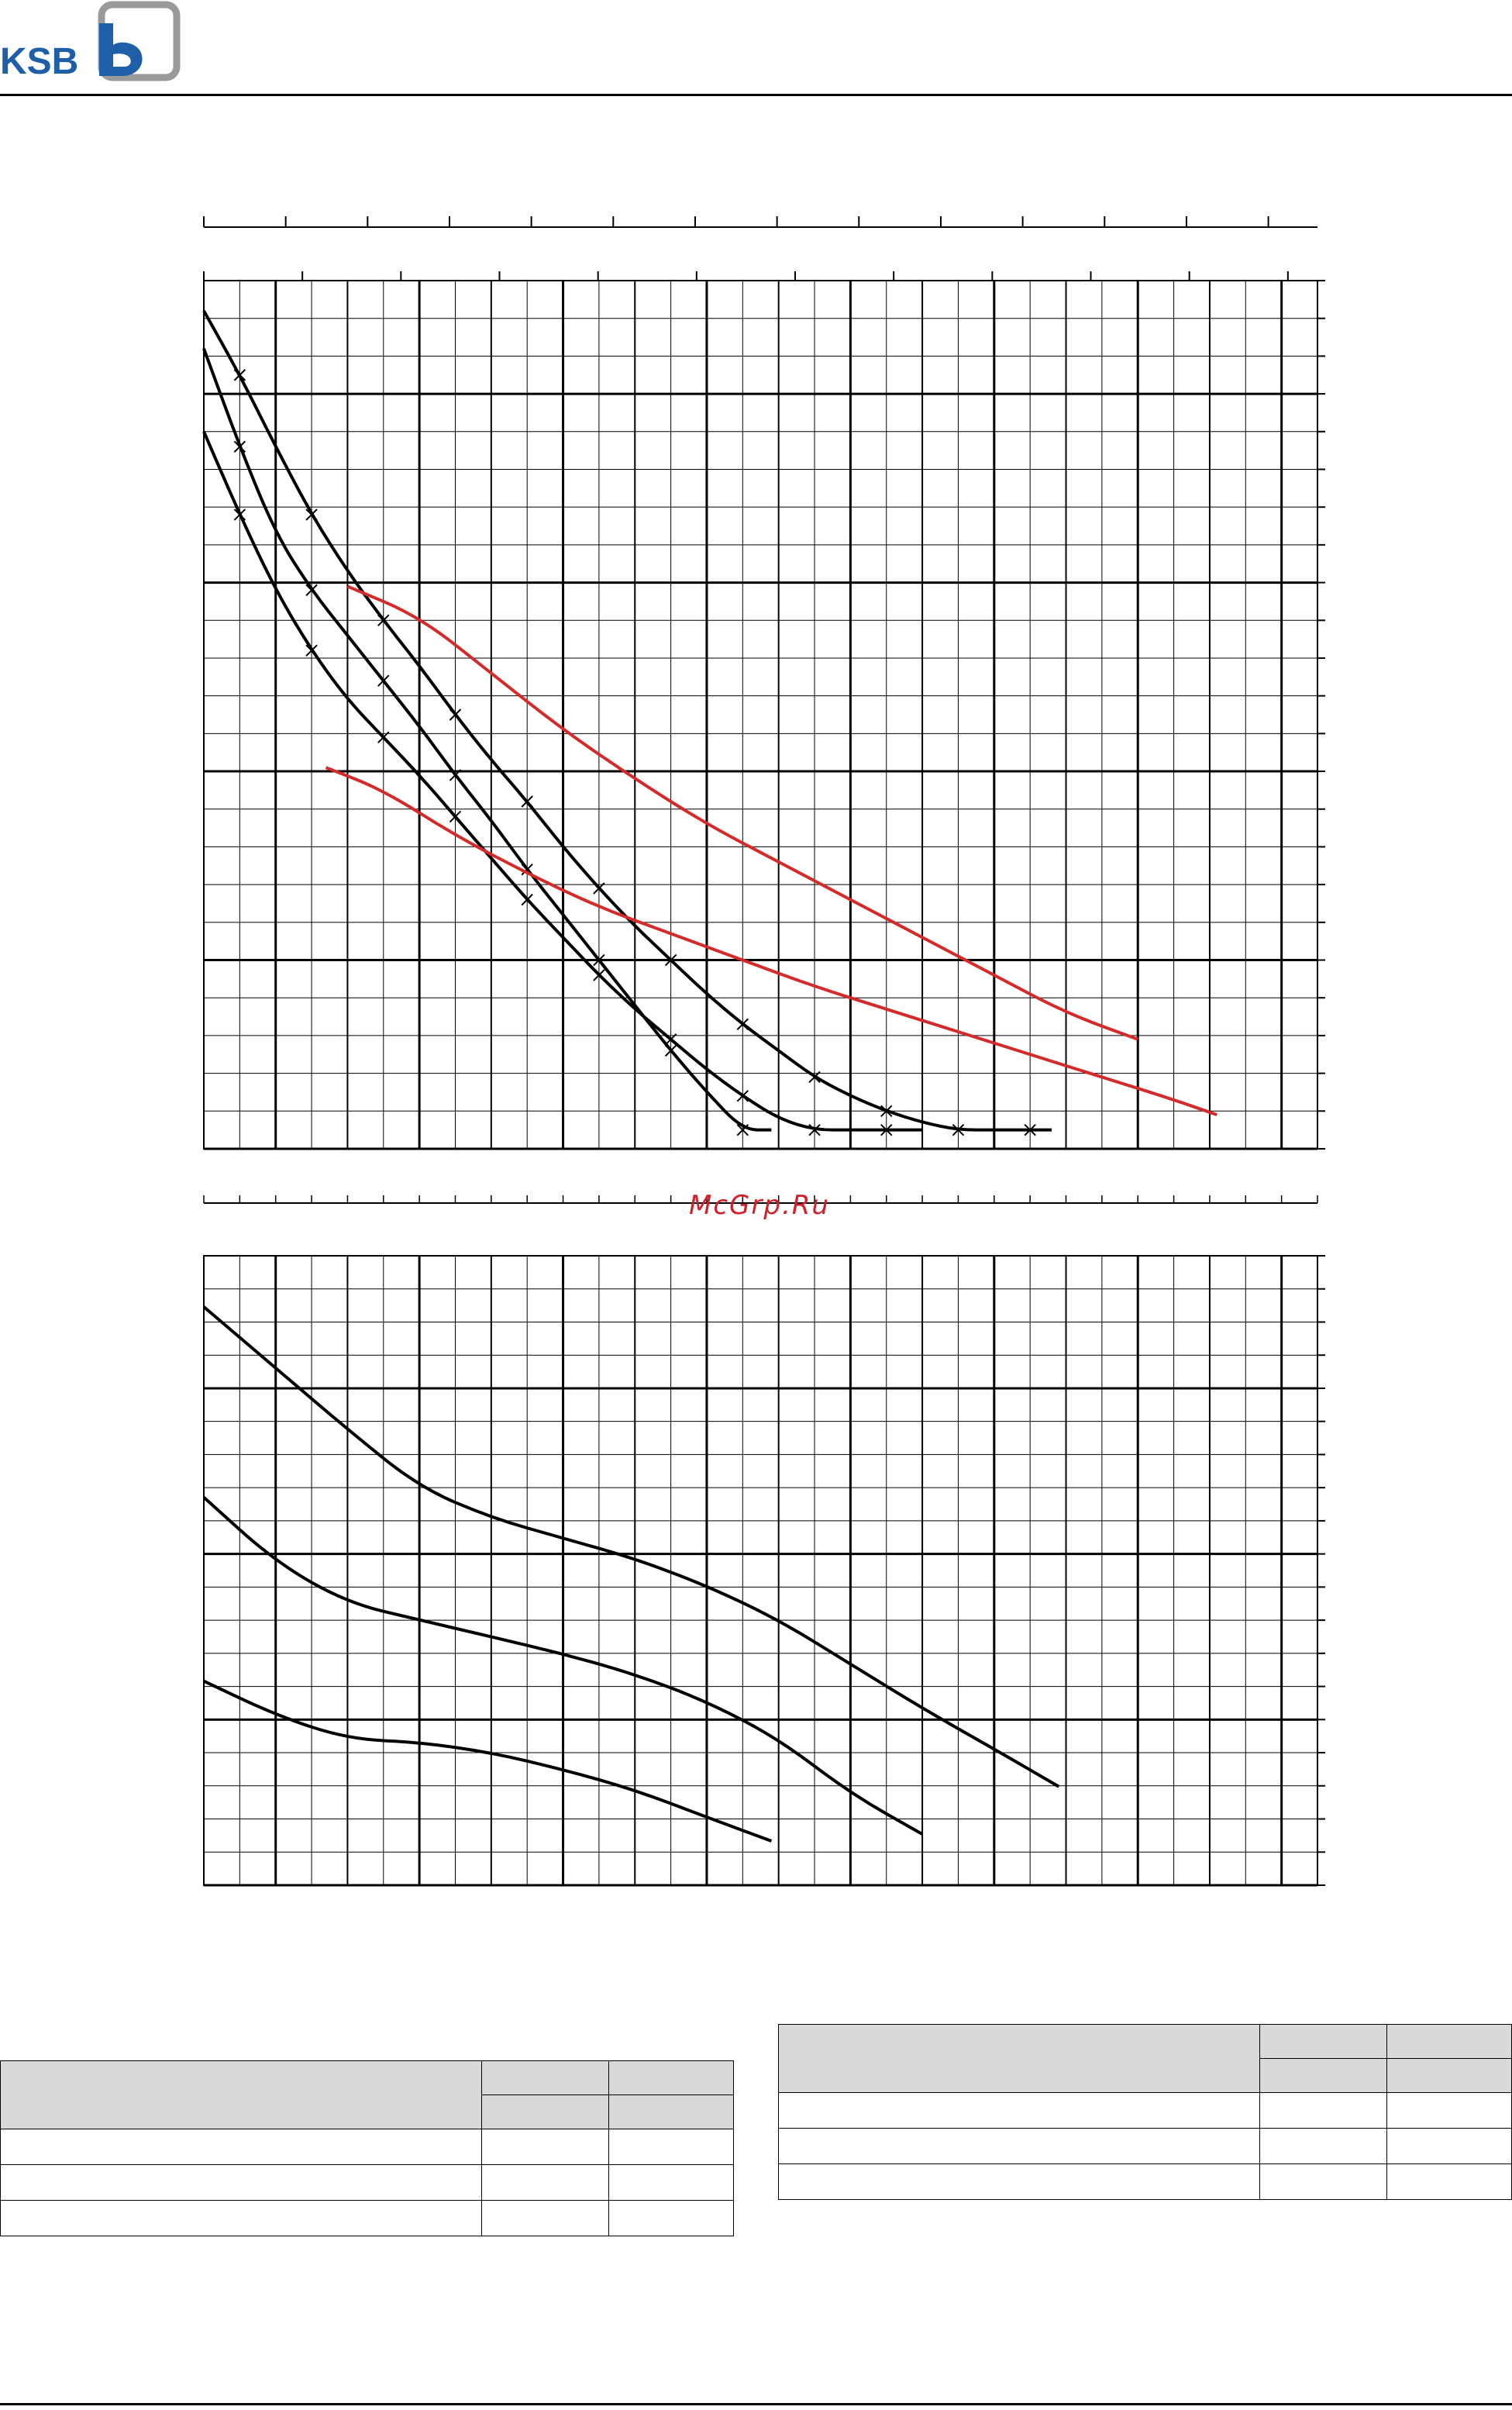  Describe the element at coordinates (90, 41) in the screenshot. I see `ksb-logo: KSB` at that location.